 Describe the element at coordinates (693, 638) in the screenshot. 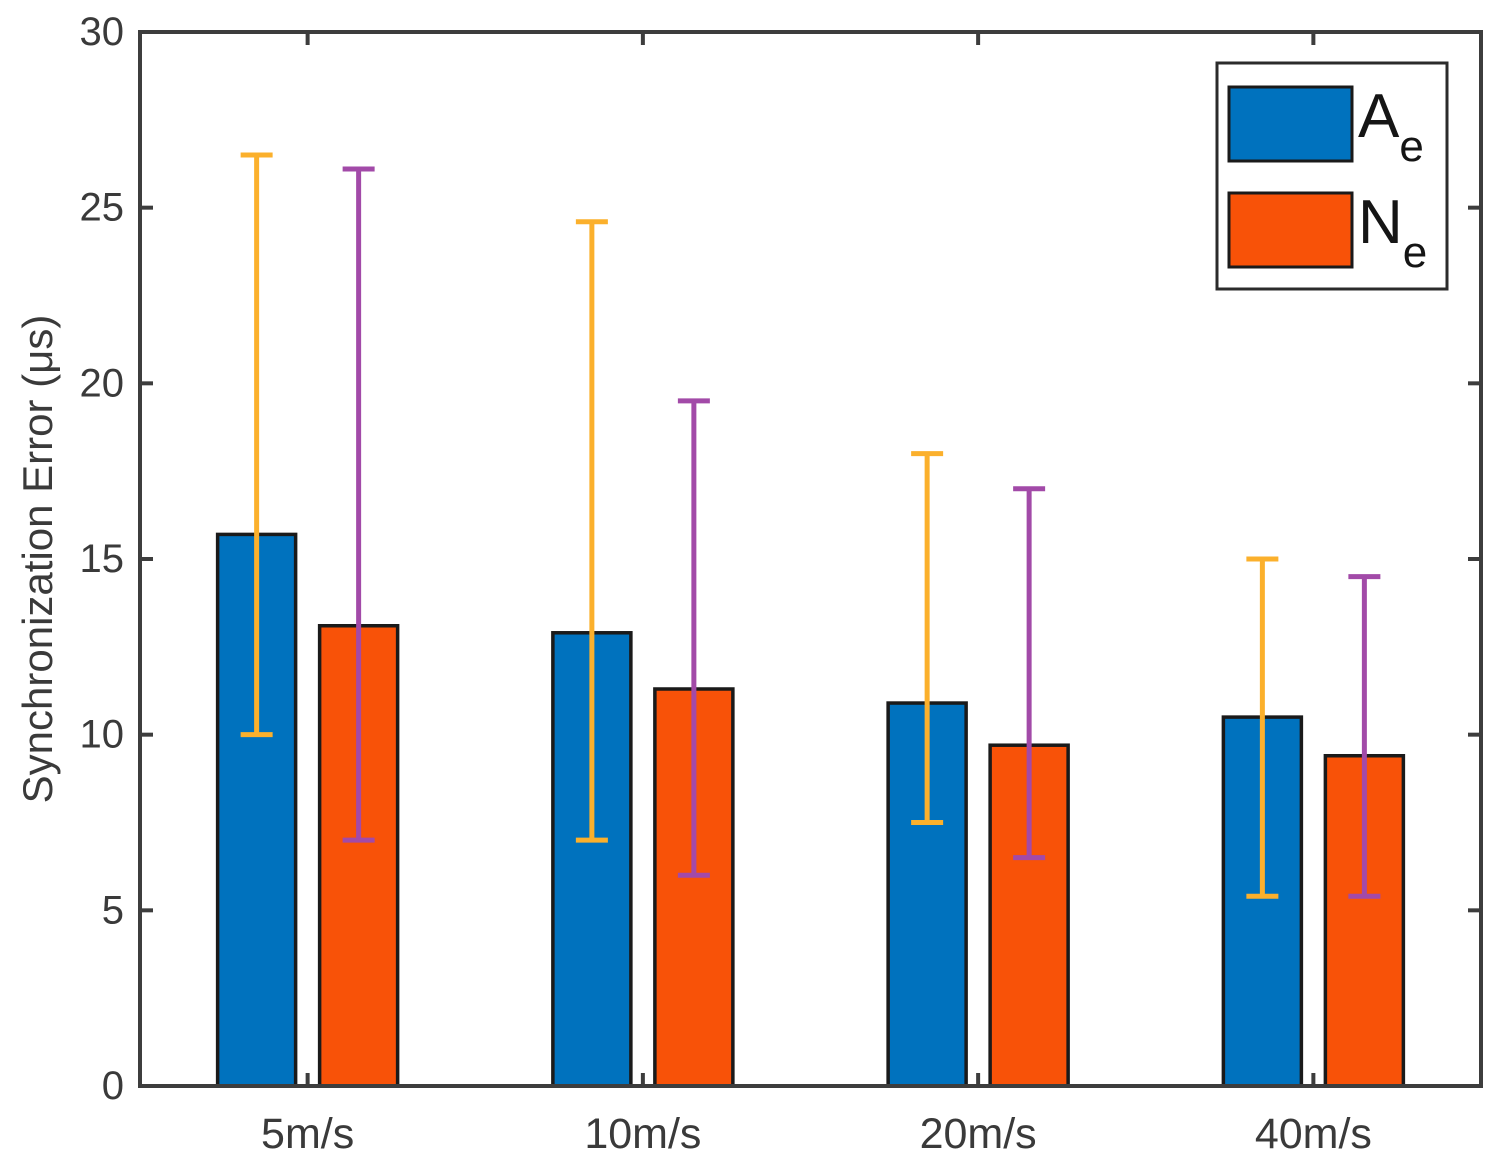

I see `errorbar-Ne-10m/s` at that location.